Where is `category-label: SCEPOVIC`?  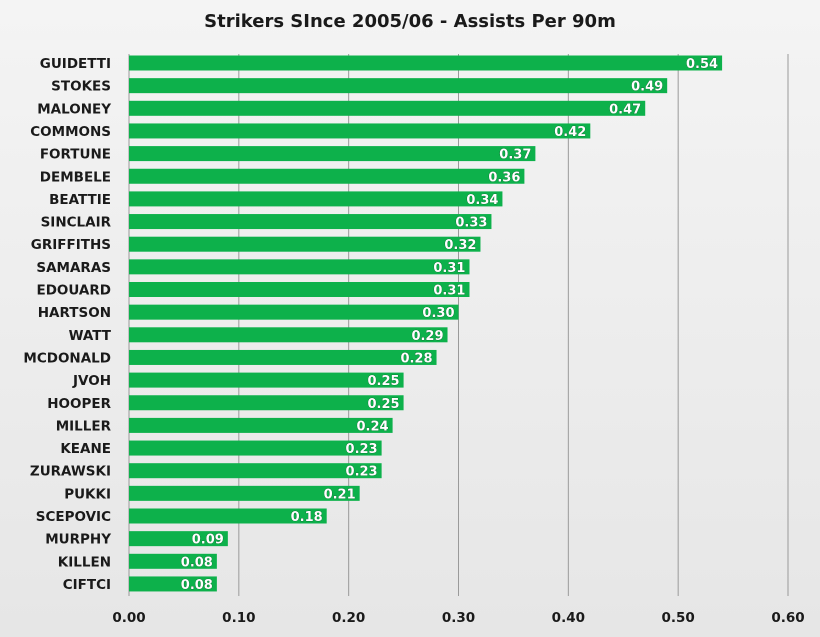 category-label: SCEPOVIC is located at coordinates (73, 517).